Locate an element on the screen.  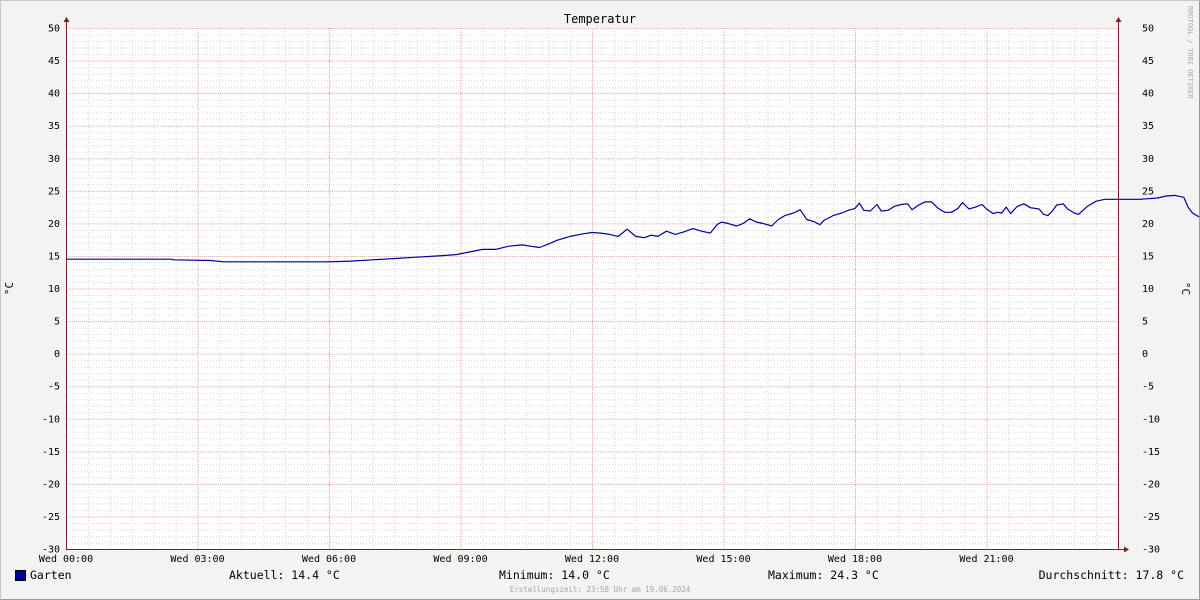
x-tick-label: Wed 12:00 is located at coordinates (592, 559).